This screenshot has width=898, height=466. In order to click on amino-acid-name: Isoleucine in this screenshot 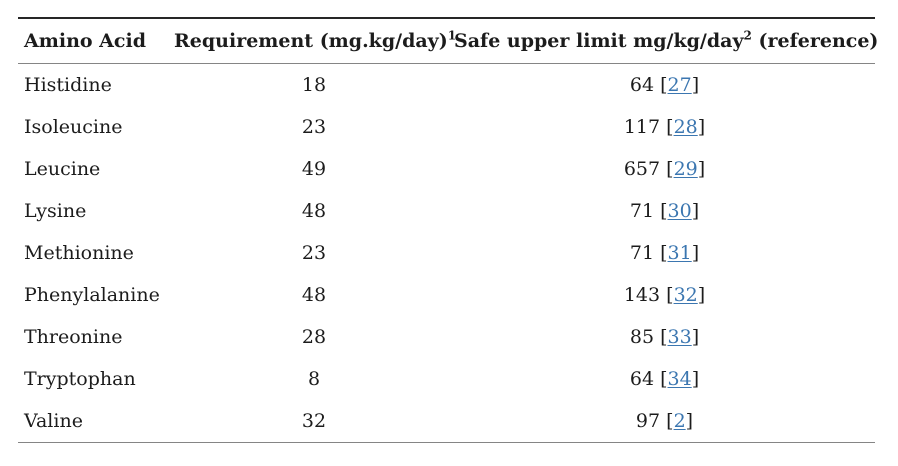, I will do `click(73, 127)`.